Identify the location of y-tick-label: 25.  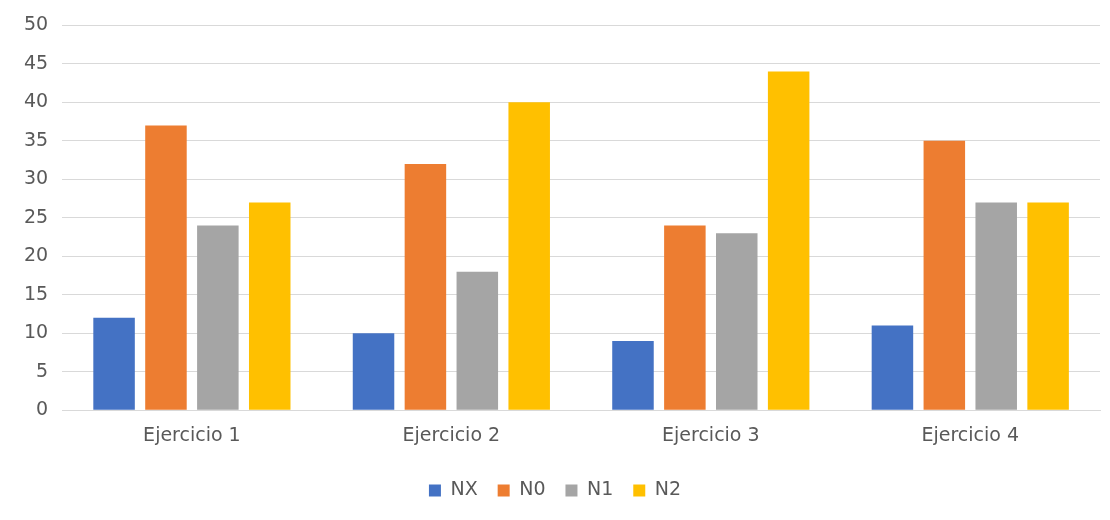
(36, 215).